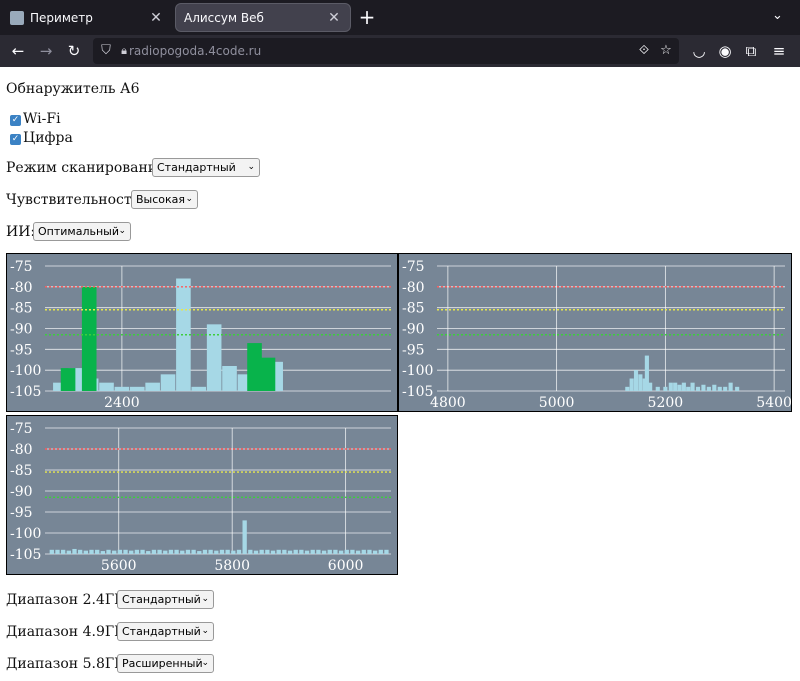 Image resolution: width=800 pixels, height=681 pixels. I want to click on tab-title: Алиссум Веб, so click(224, 17).